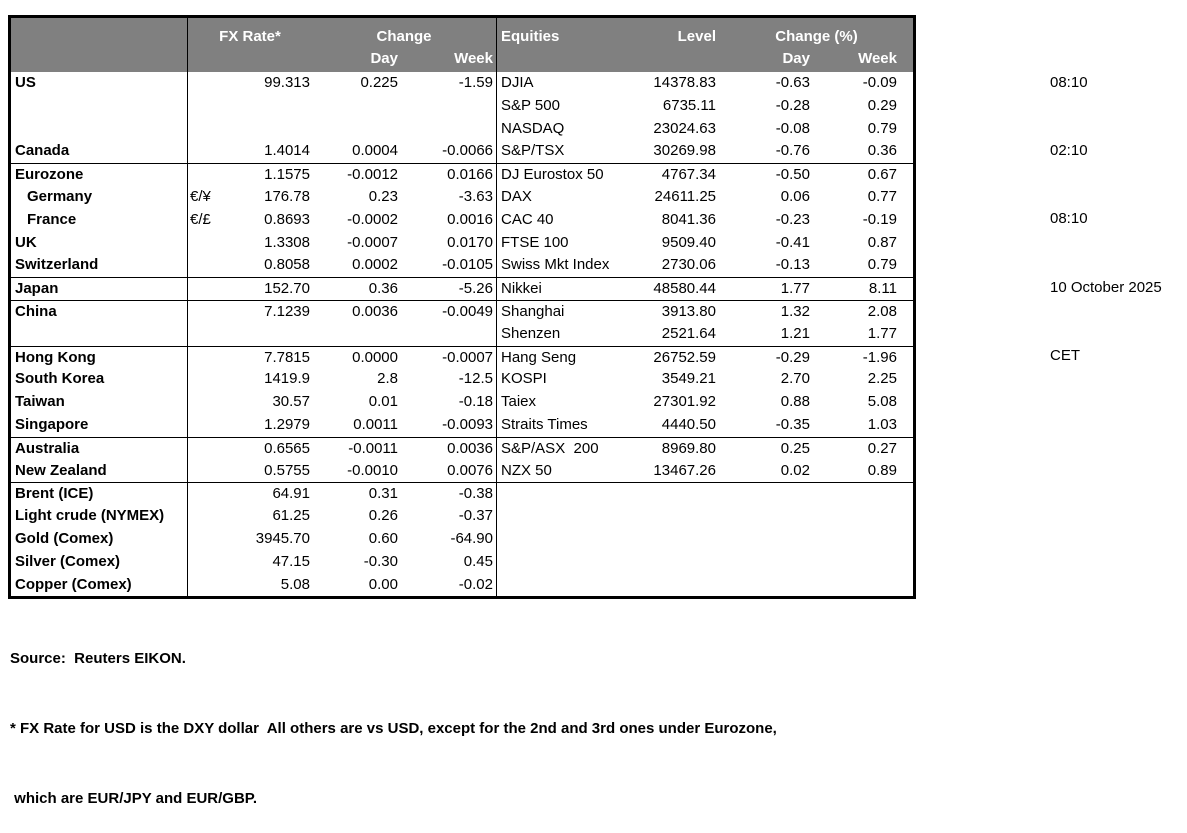  Describe the element at coordinates (1069, 82) in the screenshot. I see `timestamp-line: 08:10` at that location.